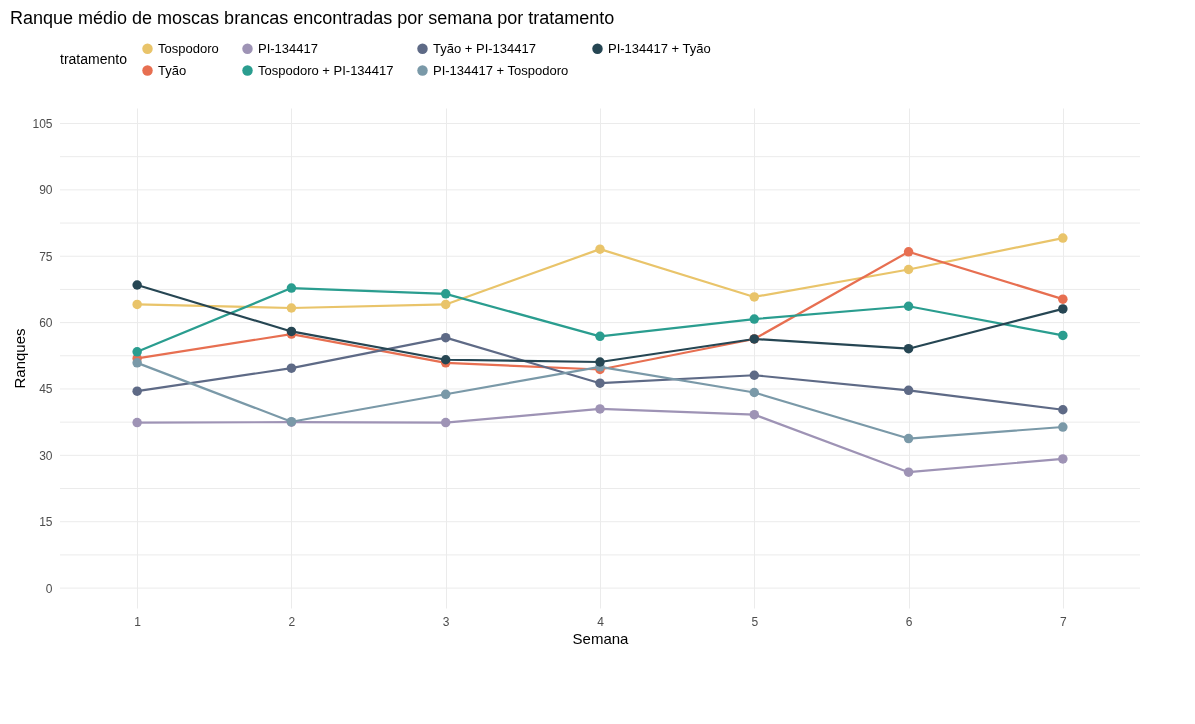 This screenshot has width=1195, height=724. I want to click on x-tick-label: 2, so click(292, 621).